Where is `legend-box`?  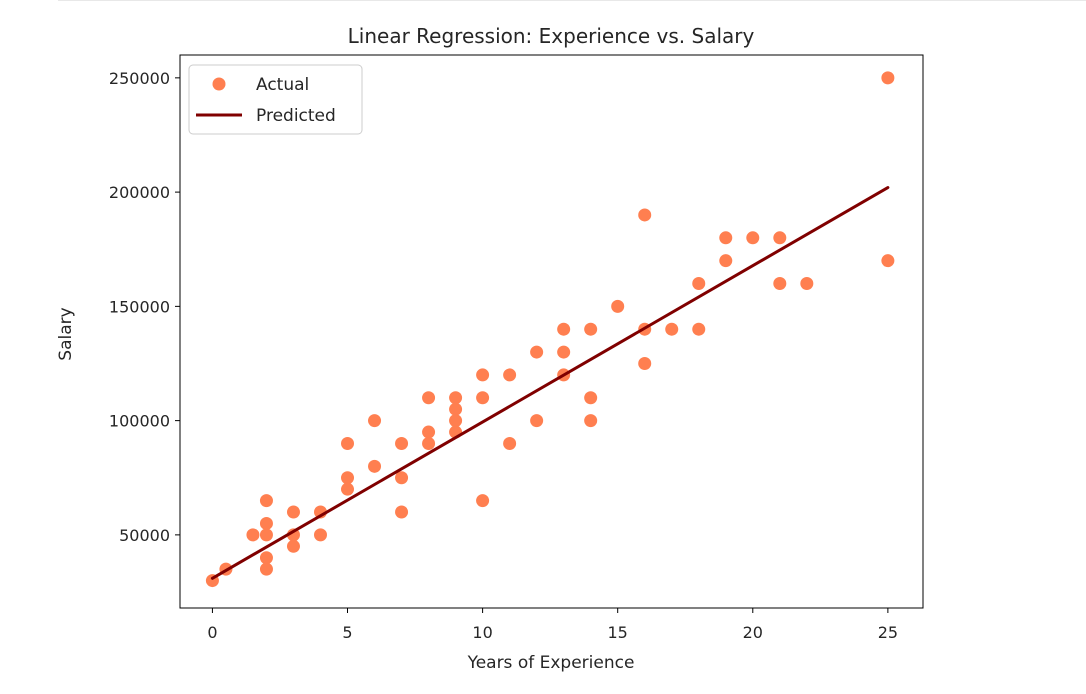
legend-box is located at coordinates (275, 99).